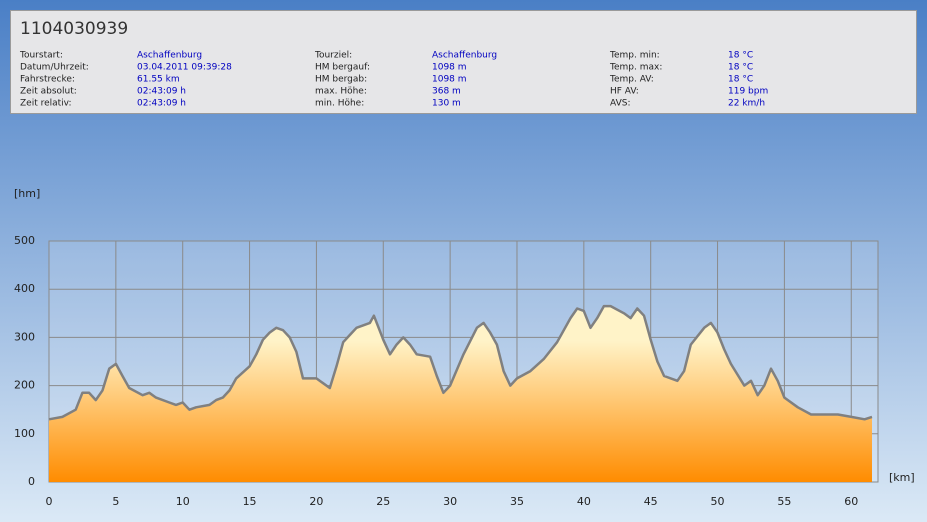  What do you see at coordinates (27, 193) in the screenshot?
I see `y-axis-label: [hm]` at bounding box center [27, 193].